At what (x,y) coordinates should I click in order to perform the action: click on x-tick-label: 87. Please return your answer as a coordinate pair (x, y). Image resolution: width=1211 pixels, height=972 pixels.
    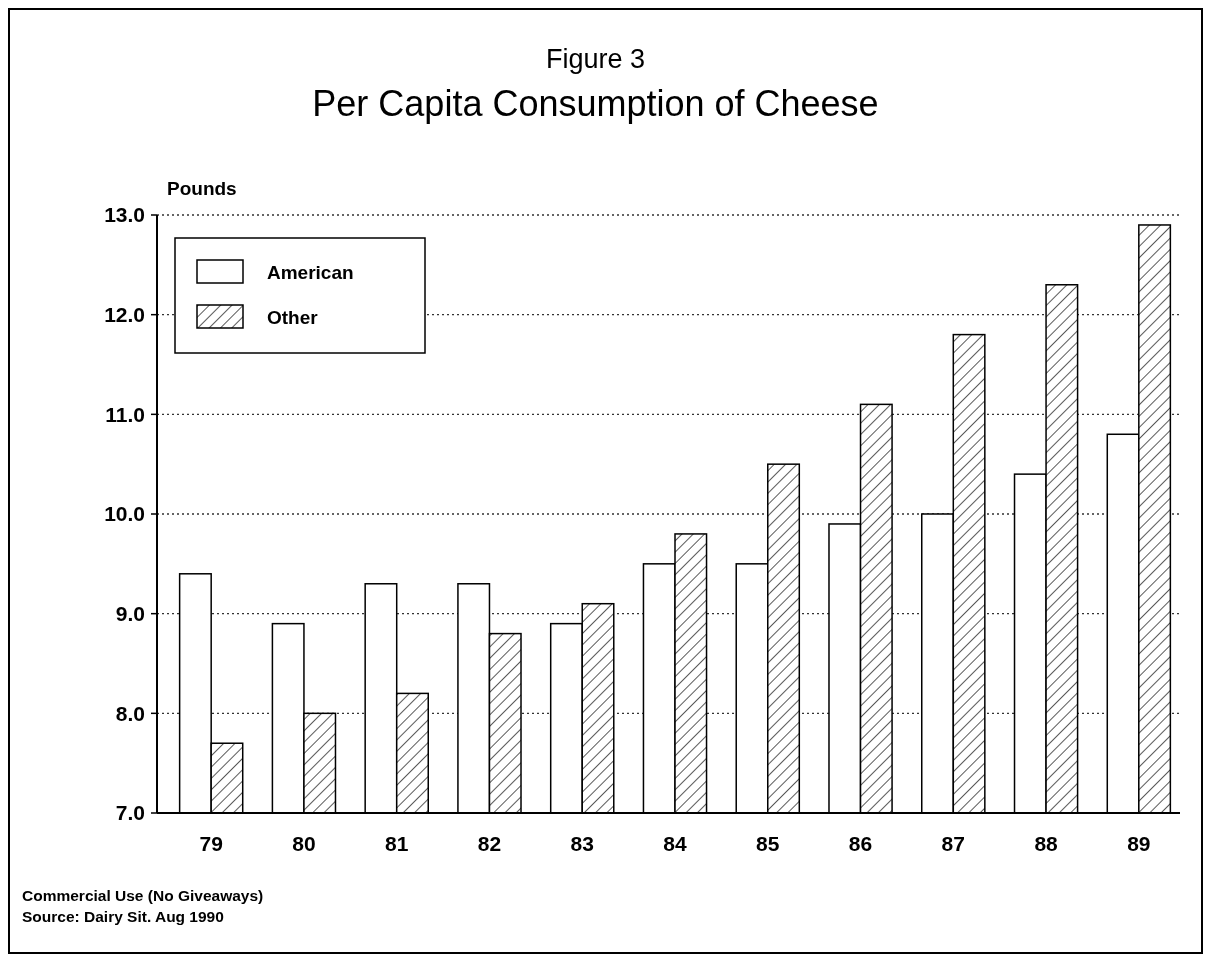
    Looking at the image, I should click on (953, 843).